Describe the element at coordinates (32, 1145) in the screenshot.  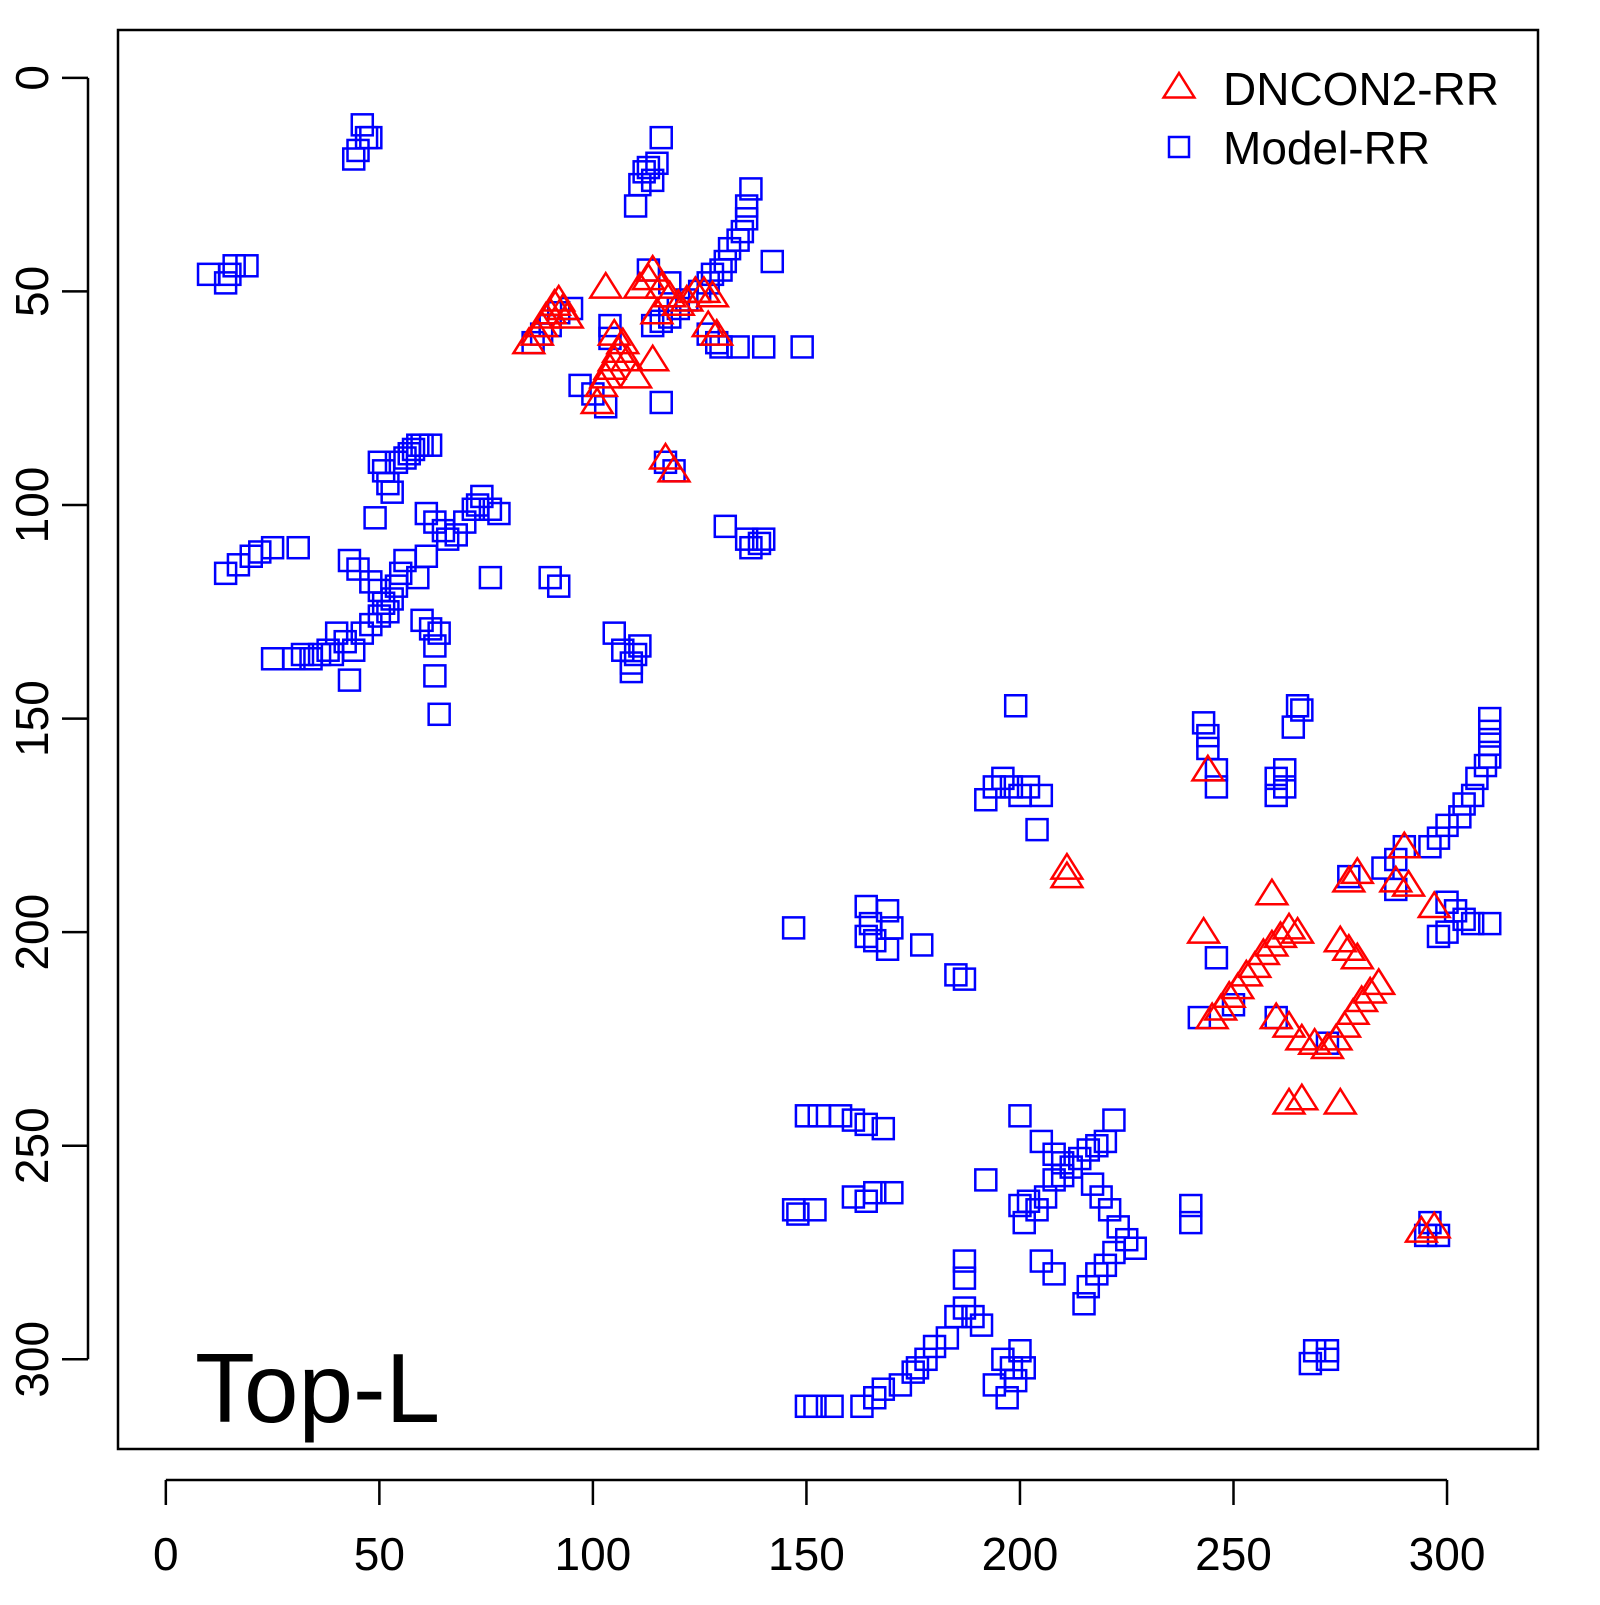
I see `y-tick-label: 250` at that location.